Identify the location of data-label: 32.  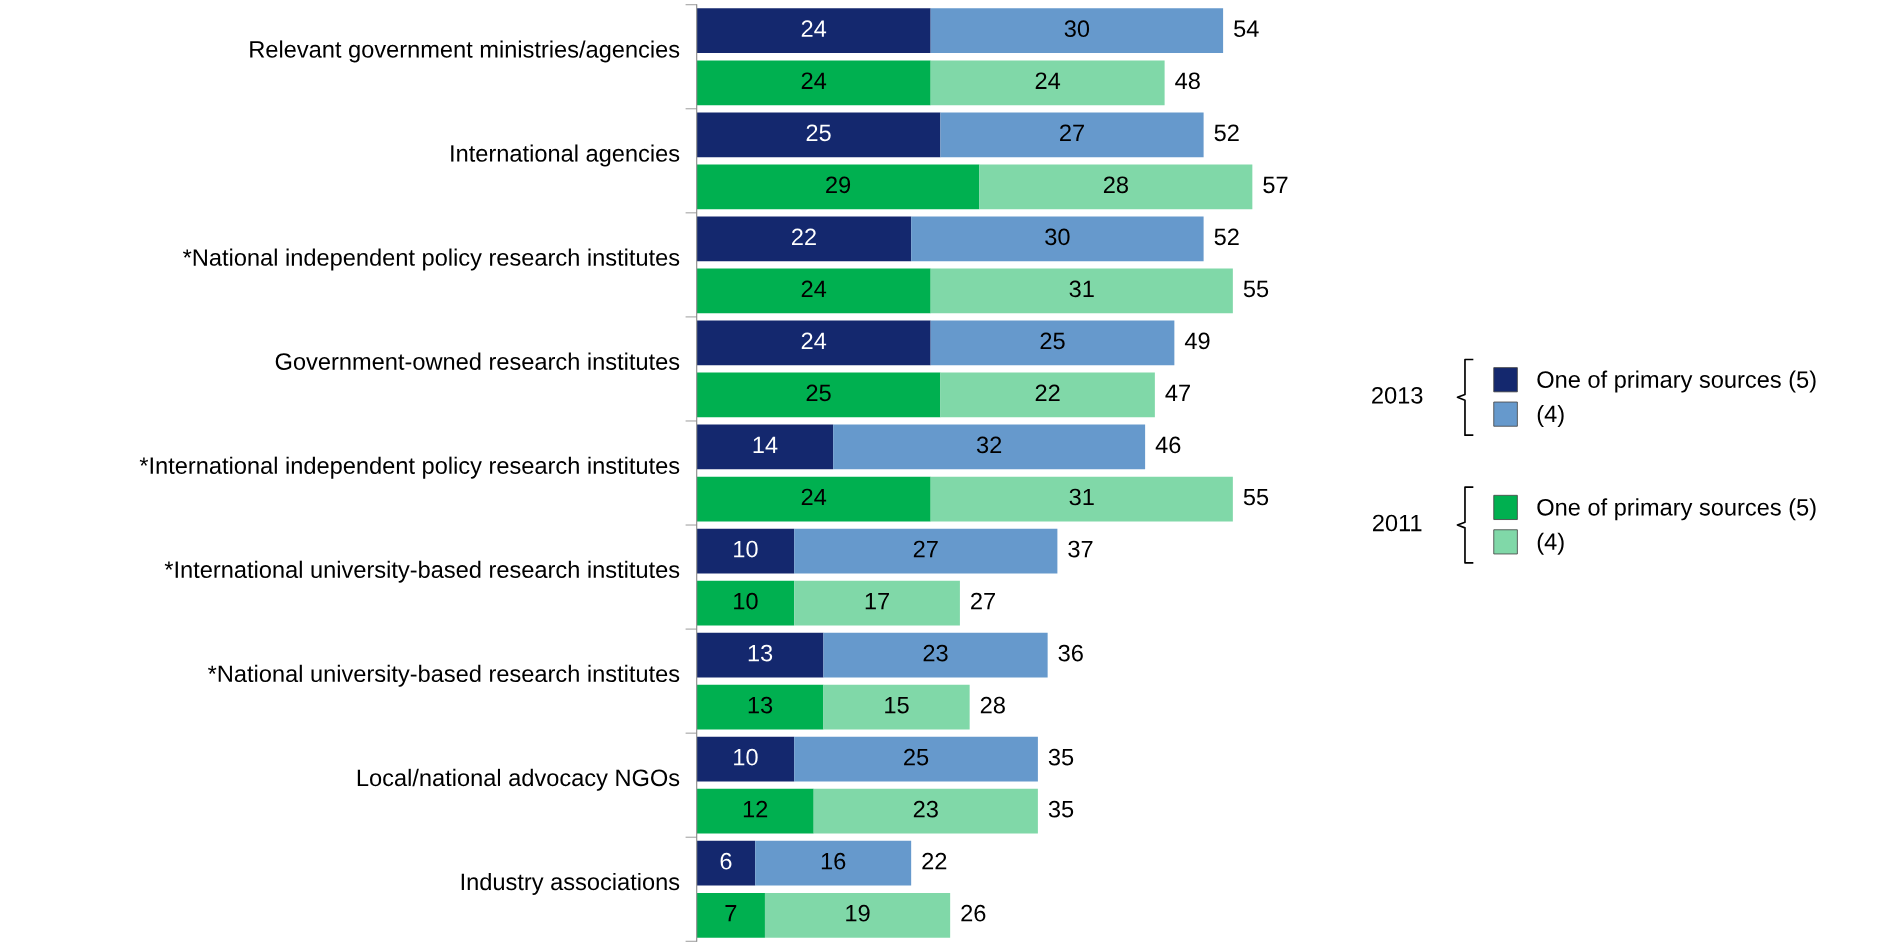
(989, 445).